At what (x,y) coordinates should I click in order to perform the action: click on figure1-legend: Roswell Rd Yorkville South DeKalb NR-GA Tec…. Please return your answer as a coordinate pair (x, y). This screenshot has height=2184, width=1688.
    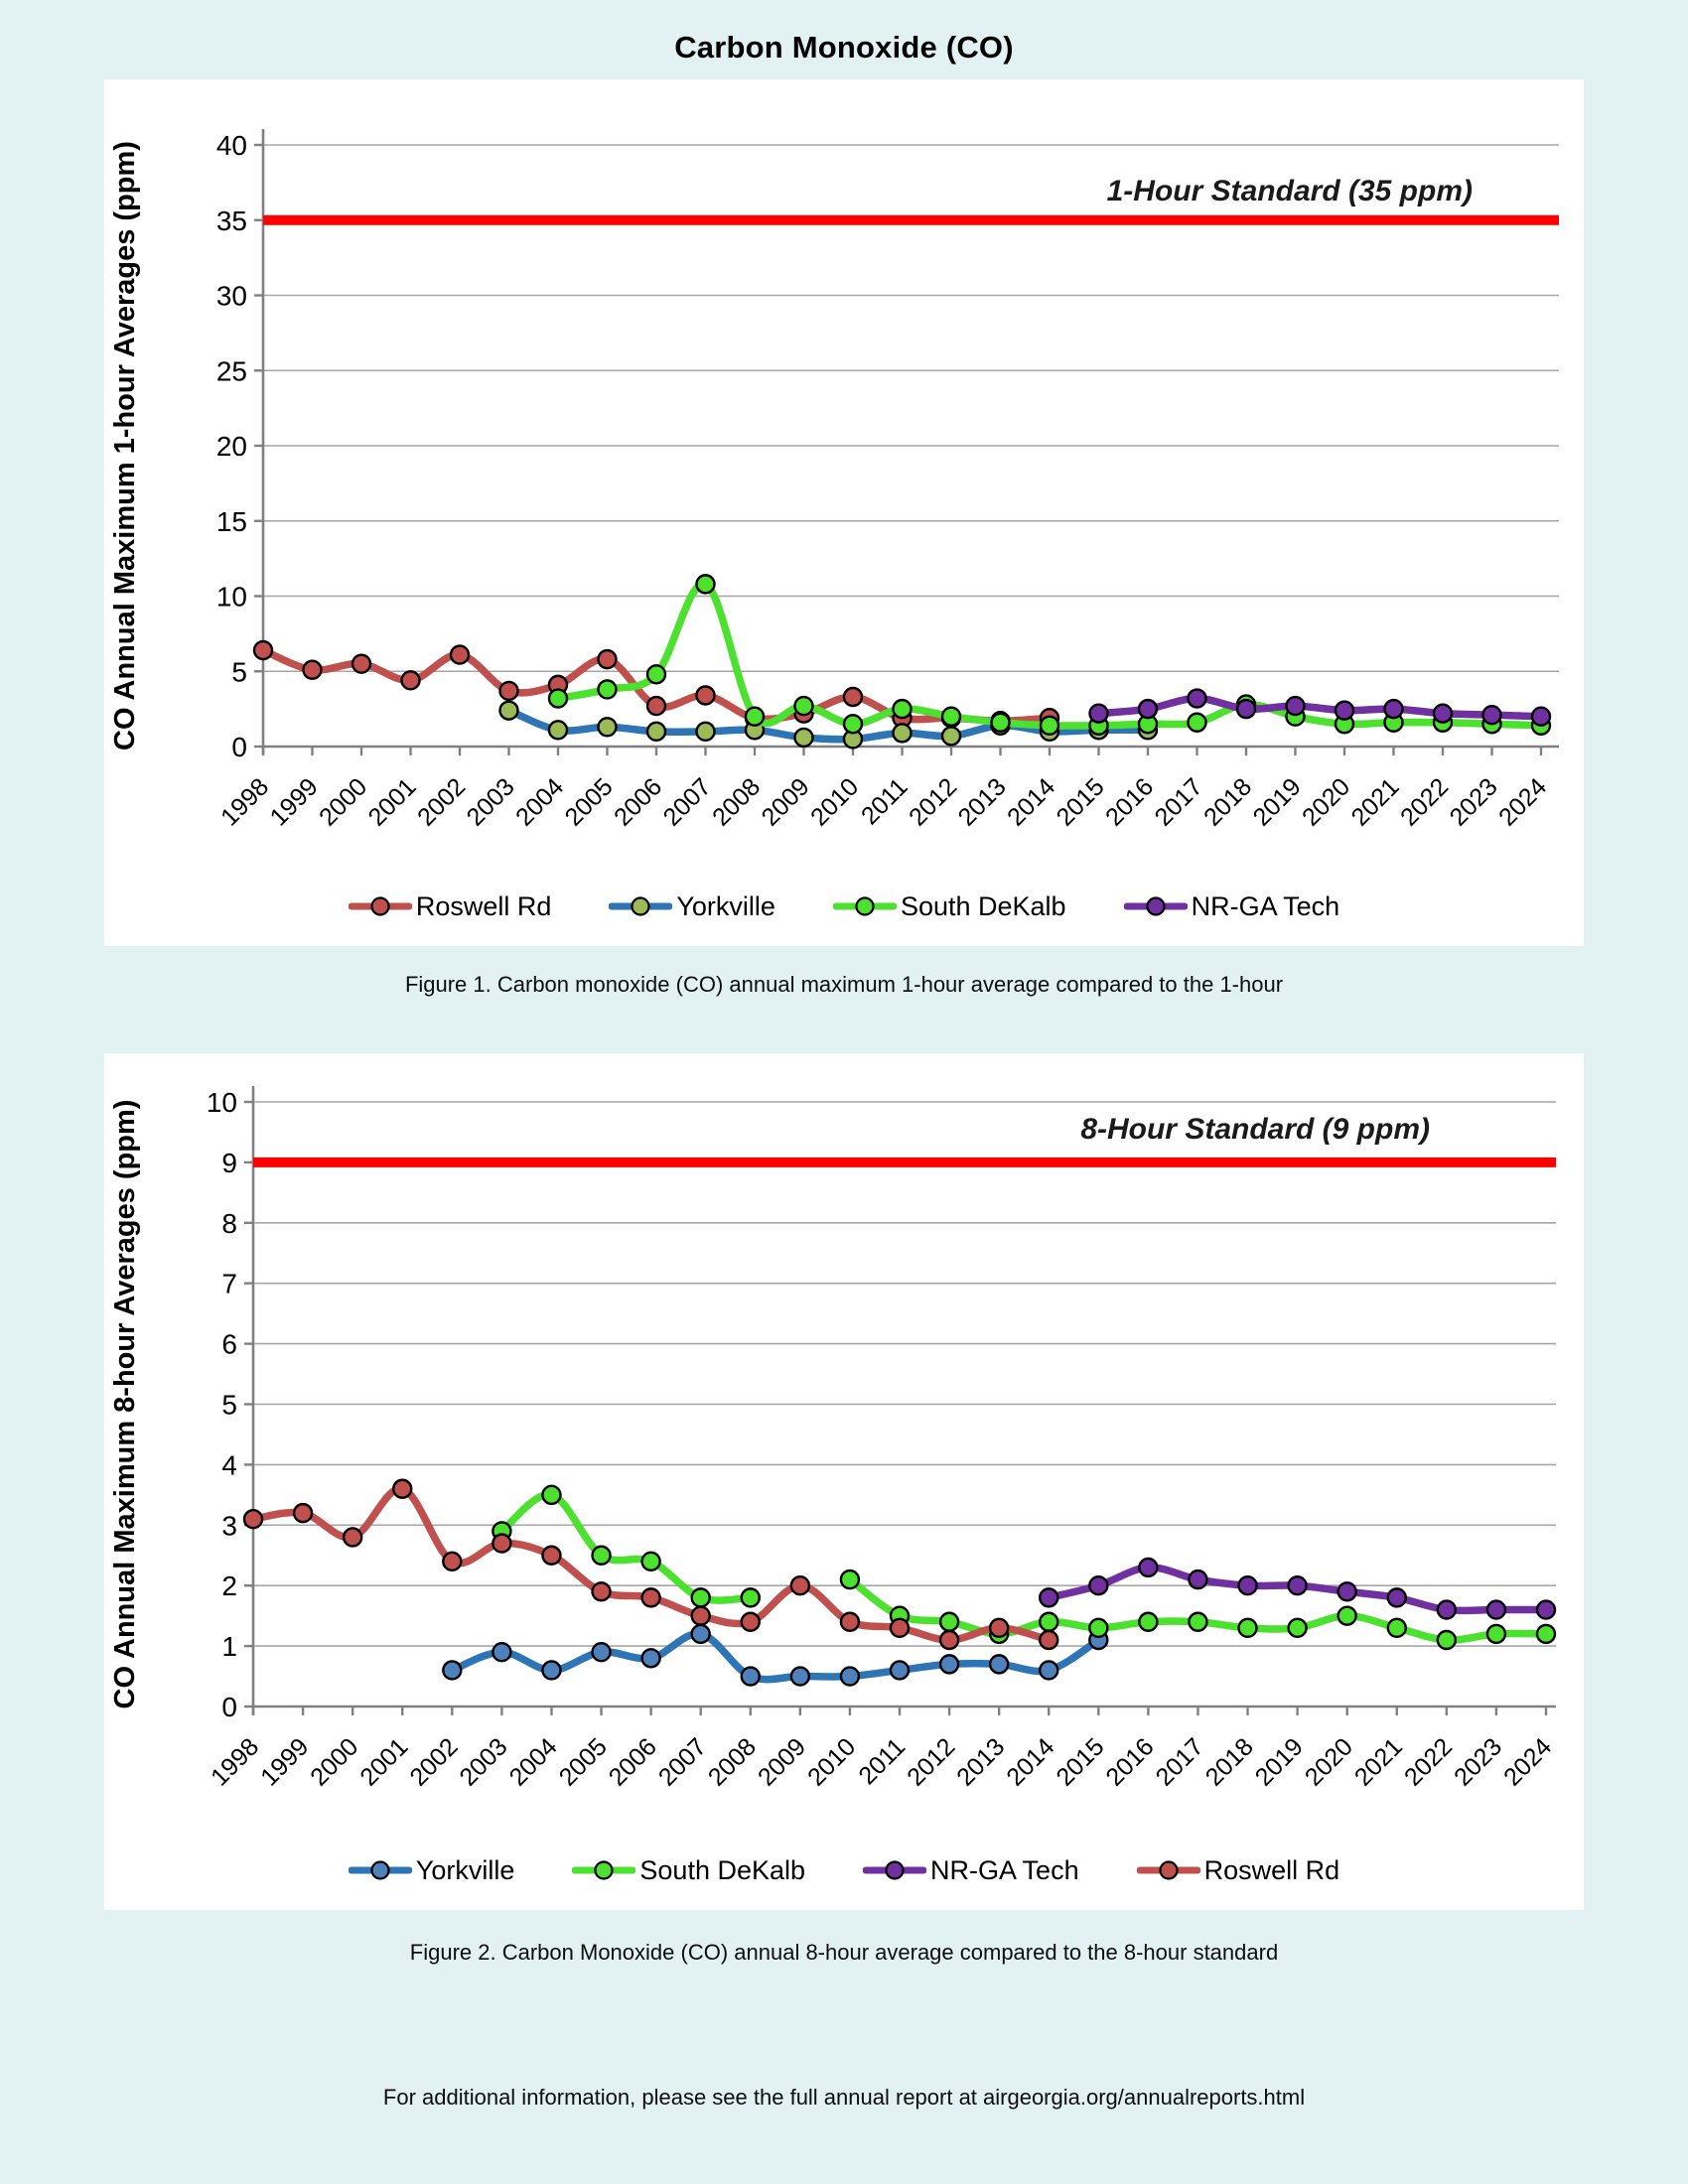
    Looking at the image, I should click on (844, 906).